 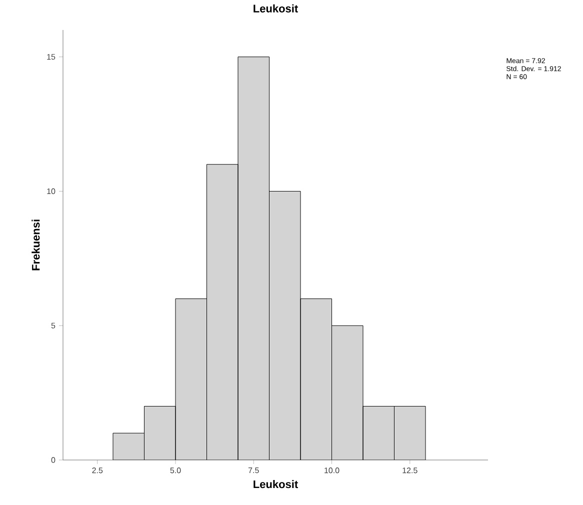 What do you see at coordinates (53, 325) in the screenshot?
I see `y-tick-label: 5` at bounding box center [53, 325].